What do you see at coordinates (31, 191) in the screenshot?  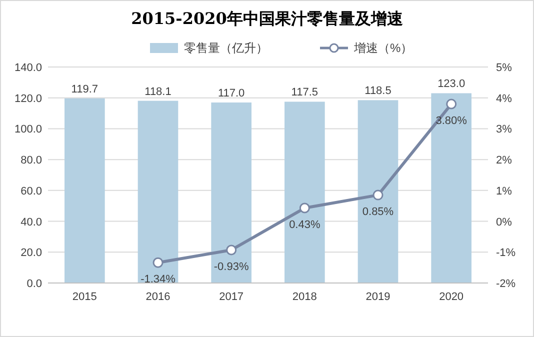 I see `y-tick-label: 60.0` at bounding box center [31, 191].